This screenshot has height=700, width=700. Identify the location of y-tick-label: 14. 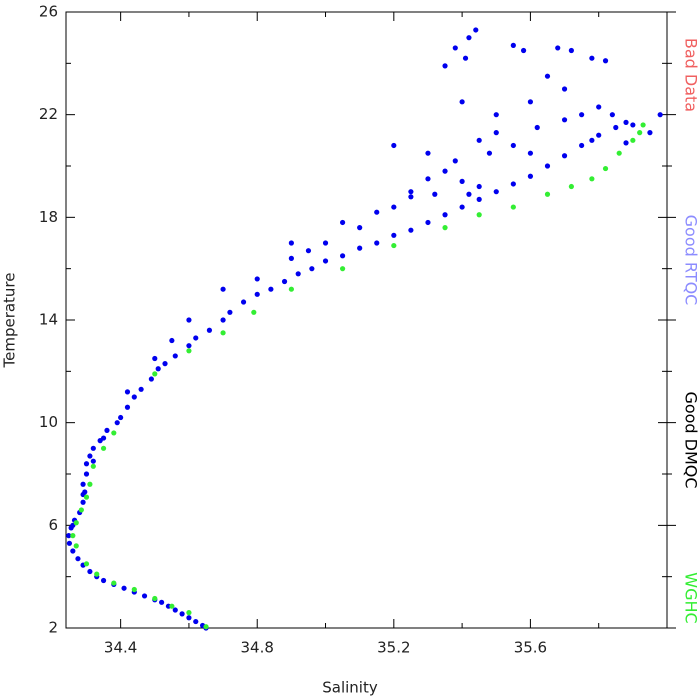
(48, 320).